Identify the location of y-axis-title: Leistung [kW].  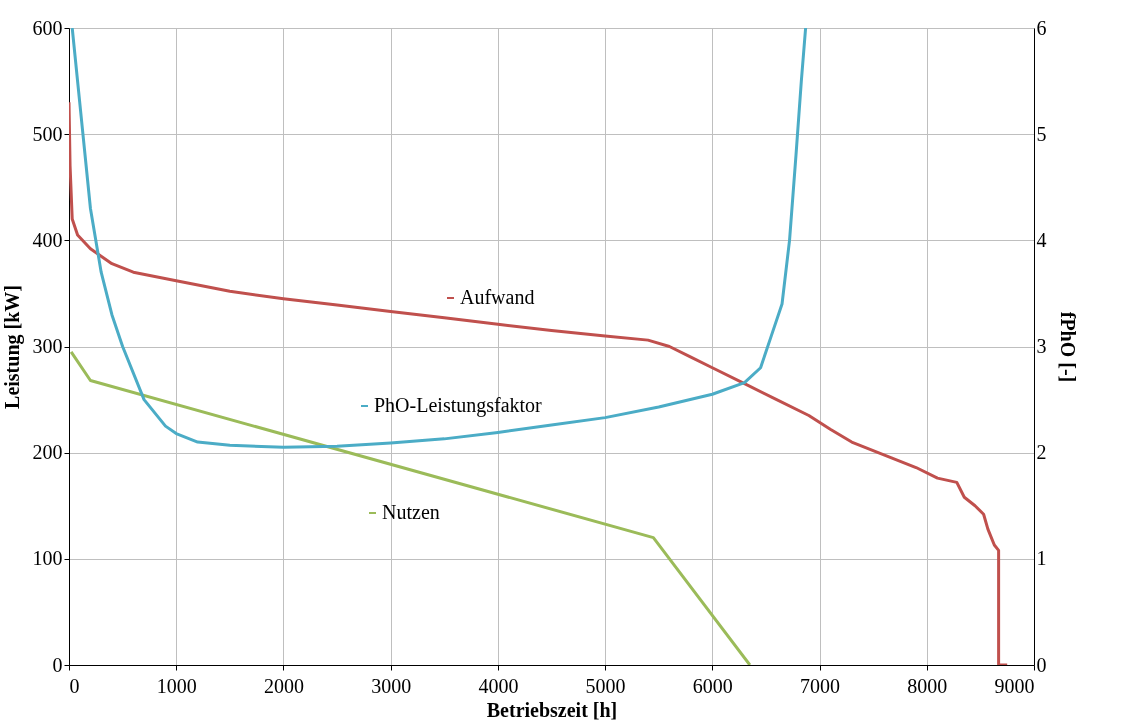
(12, 347).